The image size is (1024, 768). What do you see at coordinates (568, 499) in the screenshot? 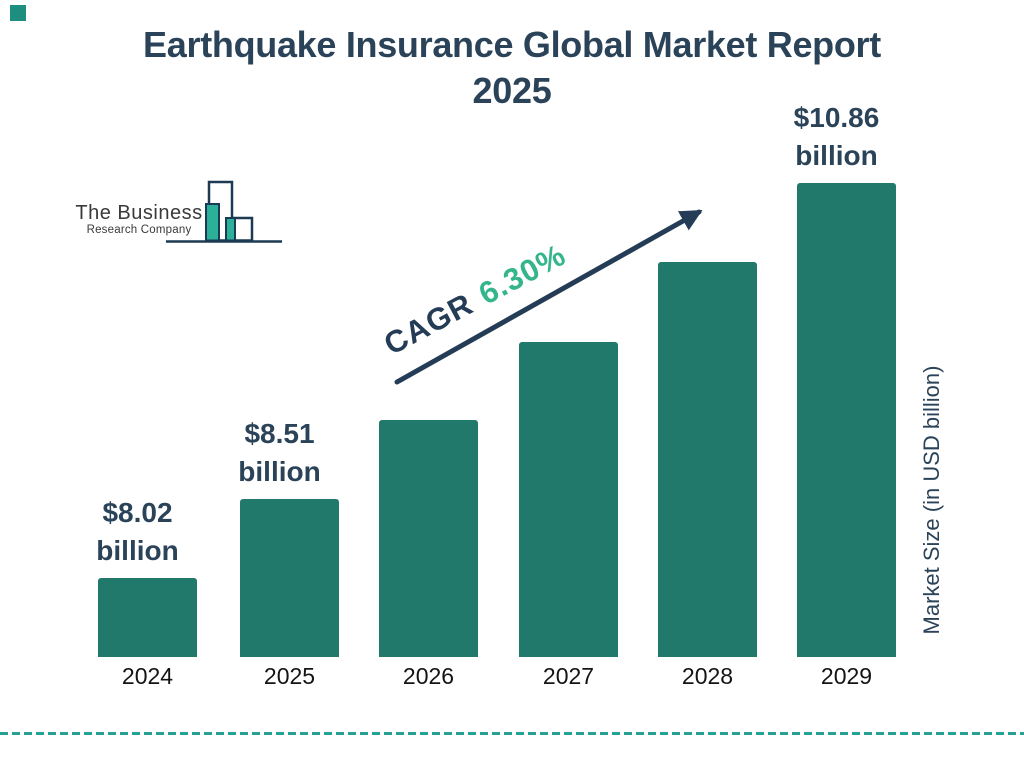
I see `bar-2027` at bounding box center [568, 499].